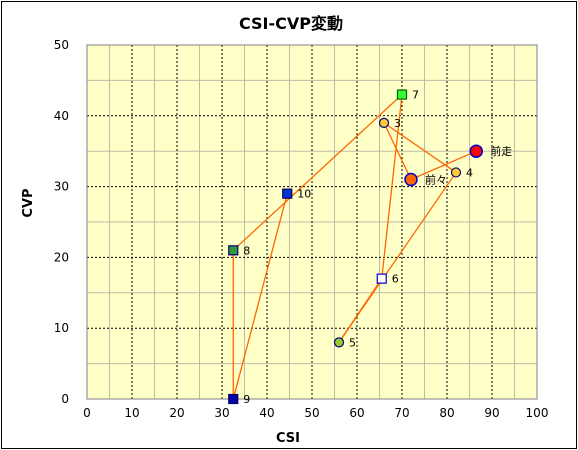 The width and height of the screenshot is (578, 450). What do you see at coordinates (288, 438) in the screenshot?
I see `x-axis-title: CSI` at bounding box center [288, 438].